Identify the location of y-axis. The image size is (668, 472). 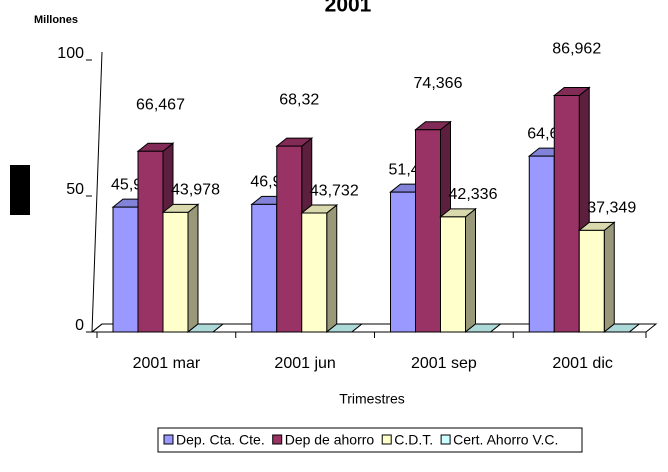
(97, 192).